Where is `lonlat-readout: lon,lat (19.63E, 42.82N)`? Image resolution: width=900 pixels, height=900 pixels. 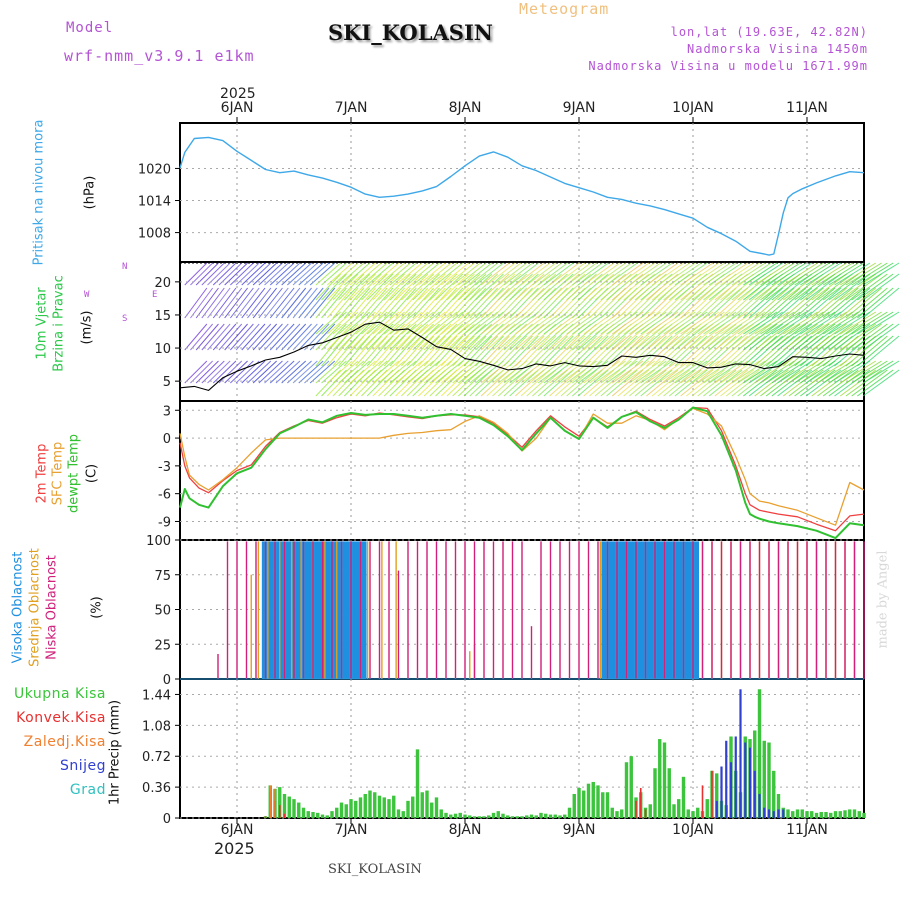
lonlat-readout: lon,lat (19.63E, 42.82N) is located at coordinates (769, 32).